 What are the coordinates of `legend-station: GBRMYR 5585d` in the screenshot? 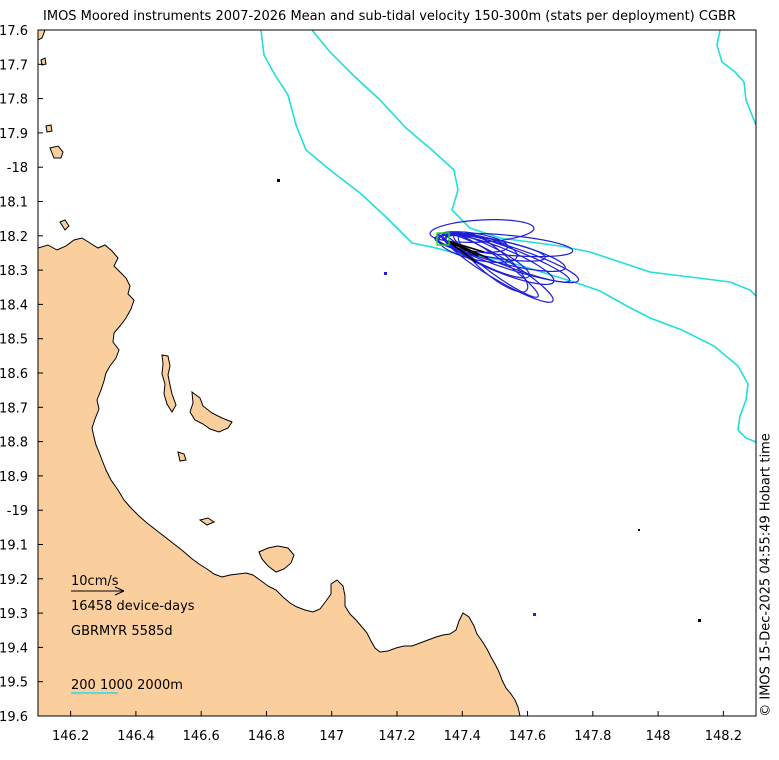 It's located at (122, 631).